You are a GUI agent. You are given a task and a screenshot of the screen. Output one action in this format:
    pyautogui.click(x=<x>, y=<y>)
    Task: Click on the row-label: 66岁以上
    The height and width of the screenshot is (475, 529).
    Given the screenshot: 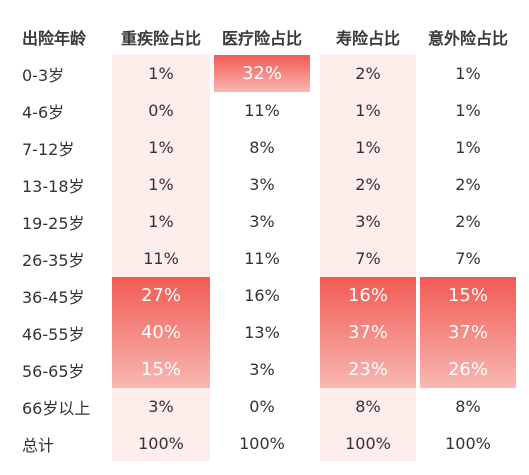 What is the action you would take?
    pyautogui.click(x=56, y=408)
    